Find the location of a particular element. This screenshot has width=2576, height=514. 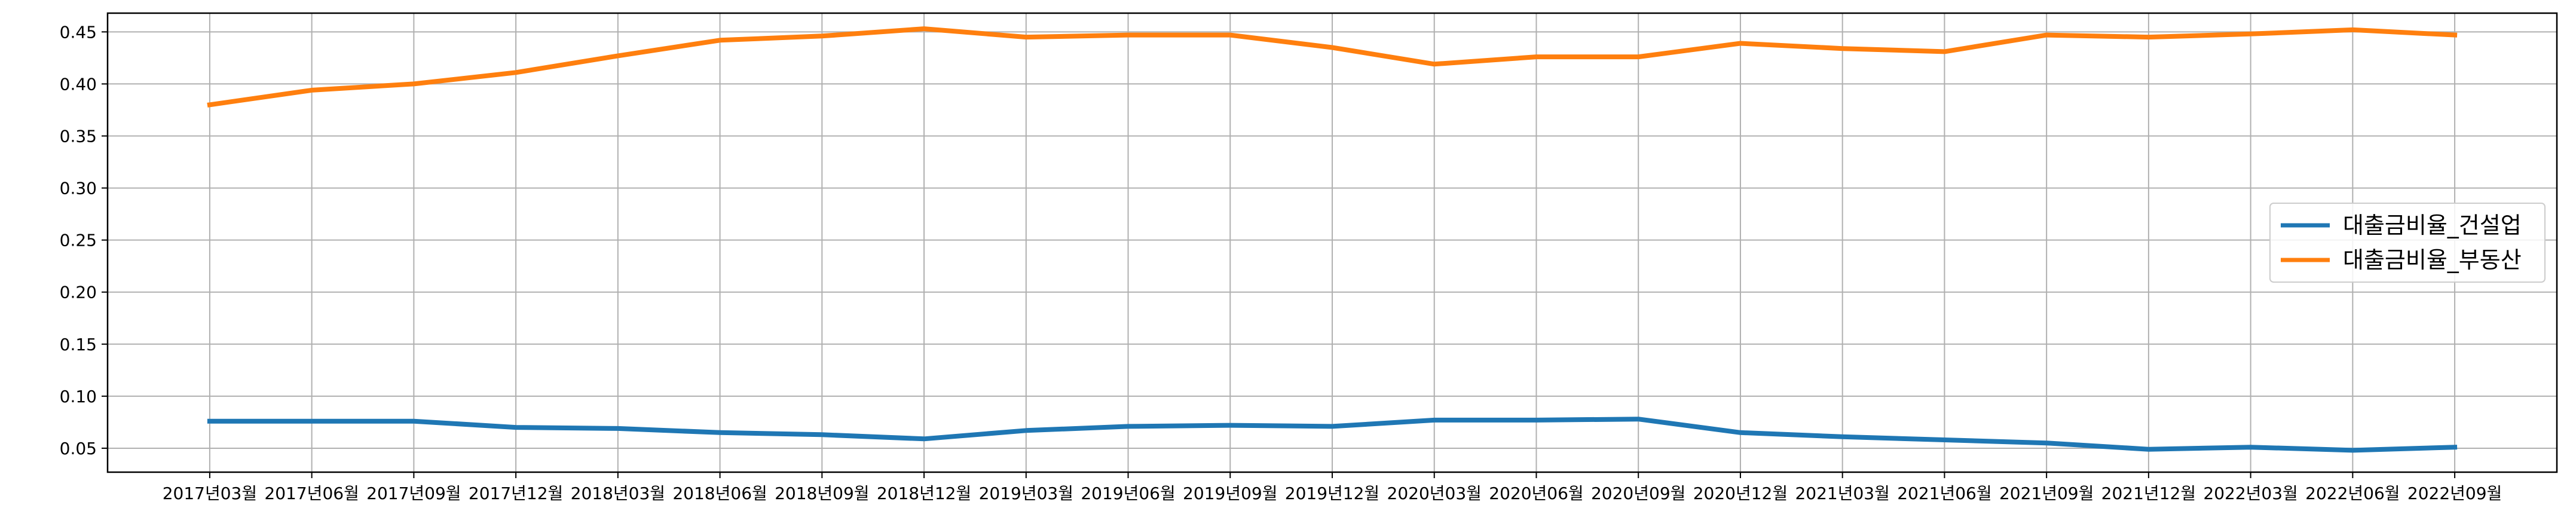

y-tick-label: 0.40 is located at coordinates (78, 84).